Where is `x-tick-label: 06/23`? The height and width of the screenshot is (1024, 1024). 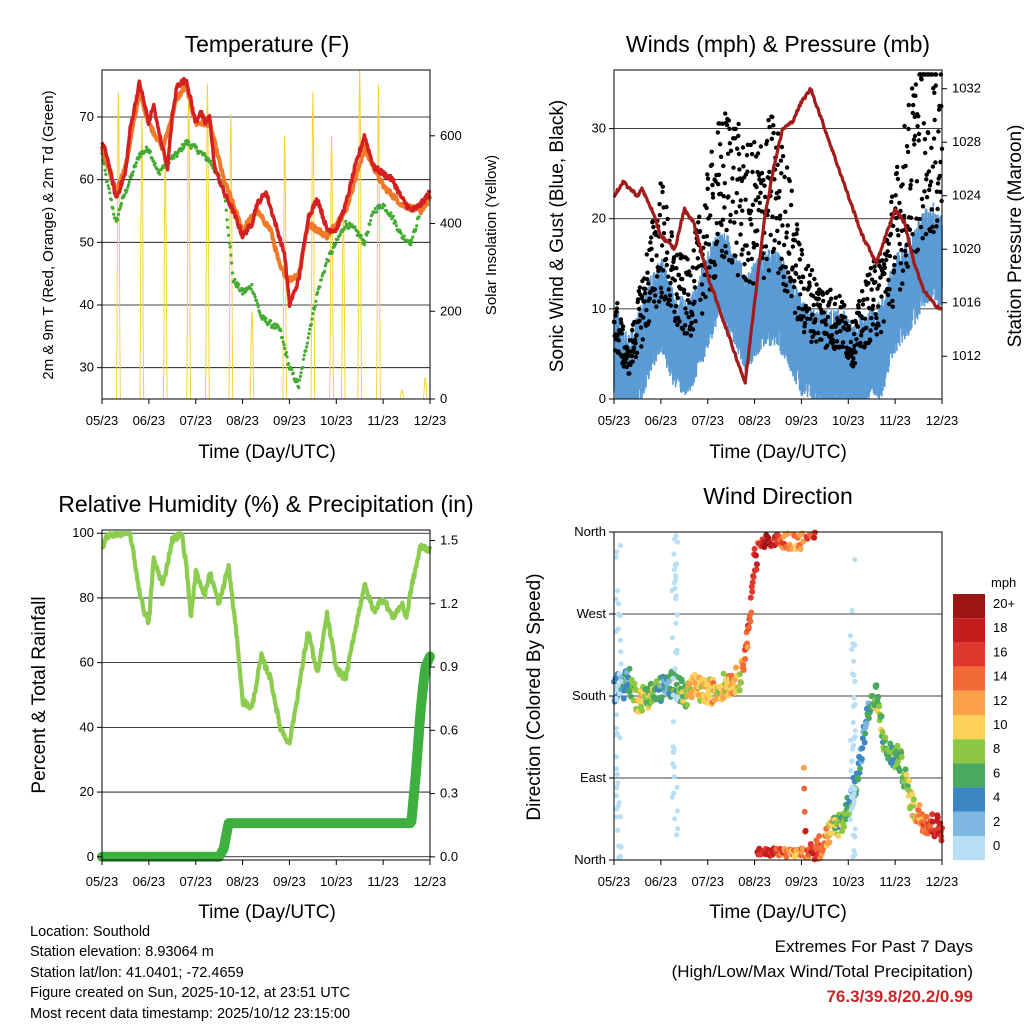 x-tick-label: 06/23 is located at coordinates (149, 881).